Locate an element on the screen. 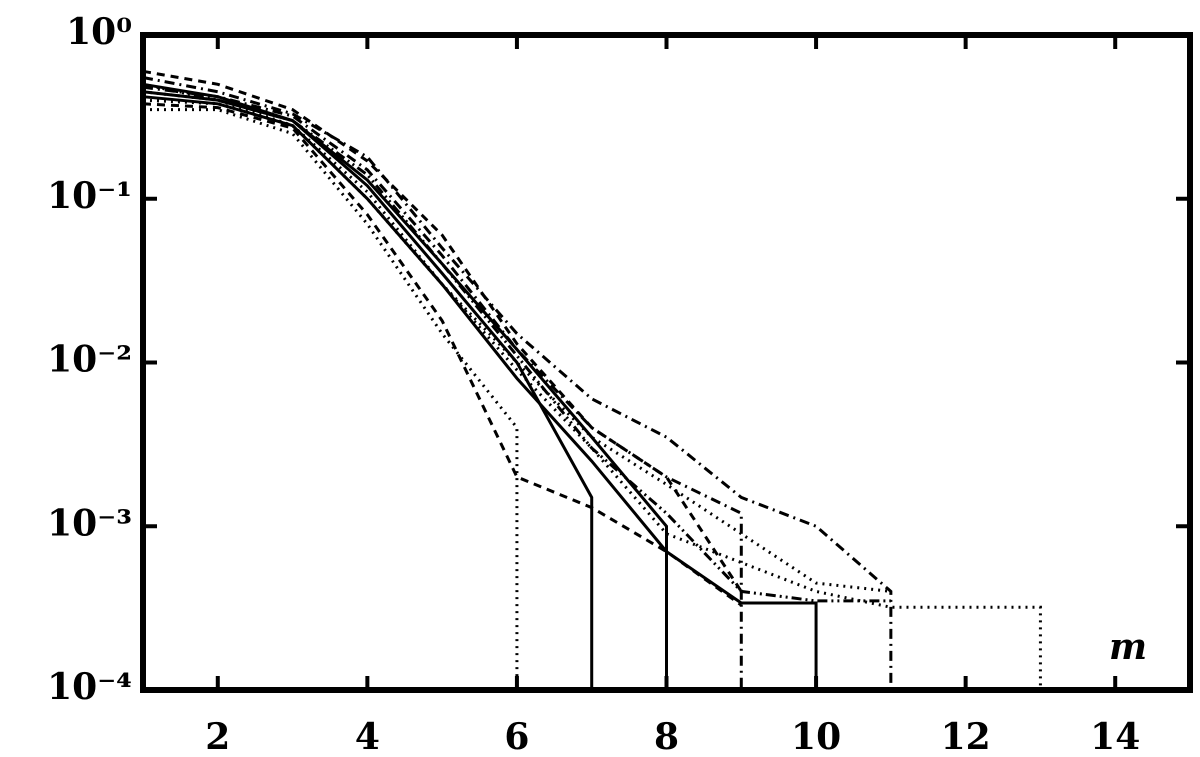 Image resolution: width=1200 pixels, height=757 pixels. y-tick-label: 10⁻² is located at coordinates (89, 360).